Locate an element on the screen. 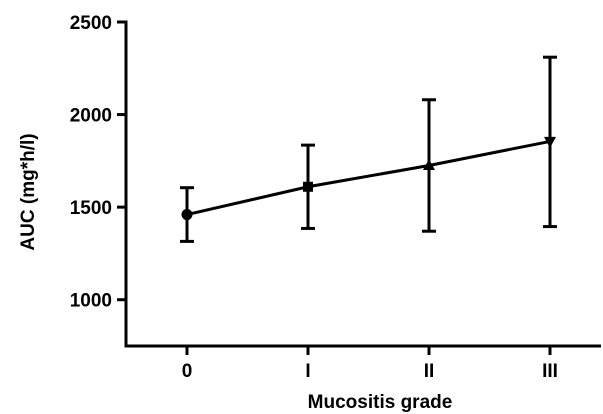 Image resolution: width=603 pixels, height=414 pixels. series-line is located at coordinates (368, 178).